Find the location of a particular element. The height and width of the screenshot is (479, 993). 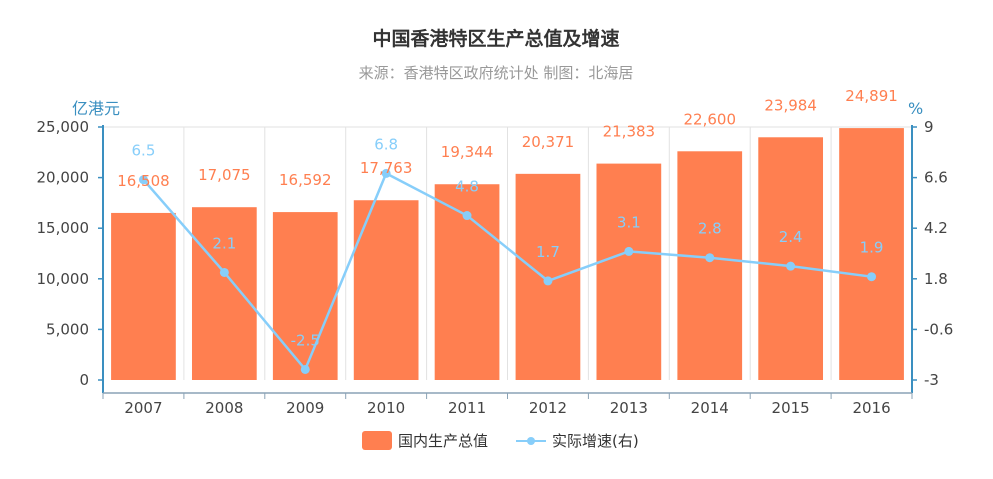

y-right-tick-label: -0.6 is located at coordinates (938, 329).